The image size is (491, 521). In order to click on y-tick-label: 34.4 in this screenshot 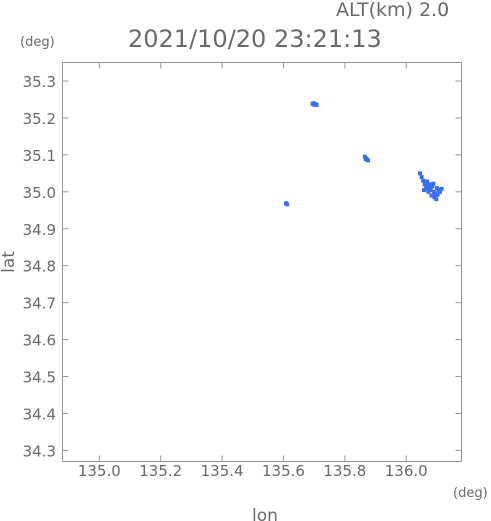, I will do `click(39, 414)`.